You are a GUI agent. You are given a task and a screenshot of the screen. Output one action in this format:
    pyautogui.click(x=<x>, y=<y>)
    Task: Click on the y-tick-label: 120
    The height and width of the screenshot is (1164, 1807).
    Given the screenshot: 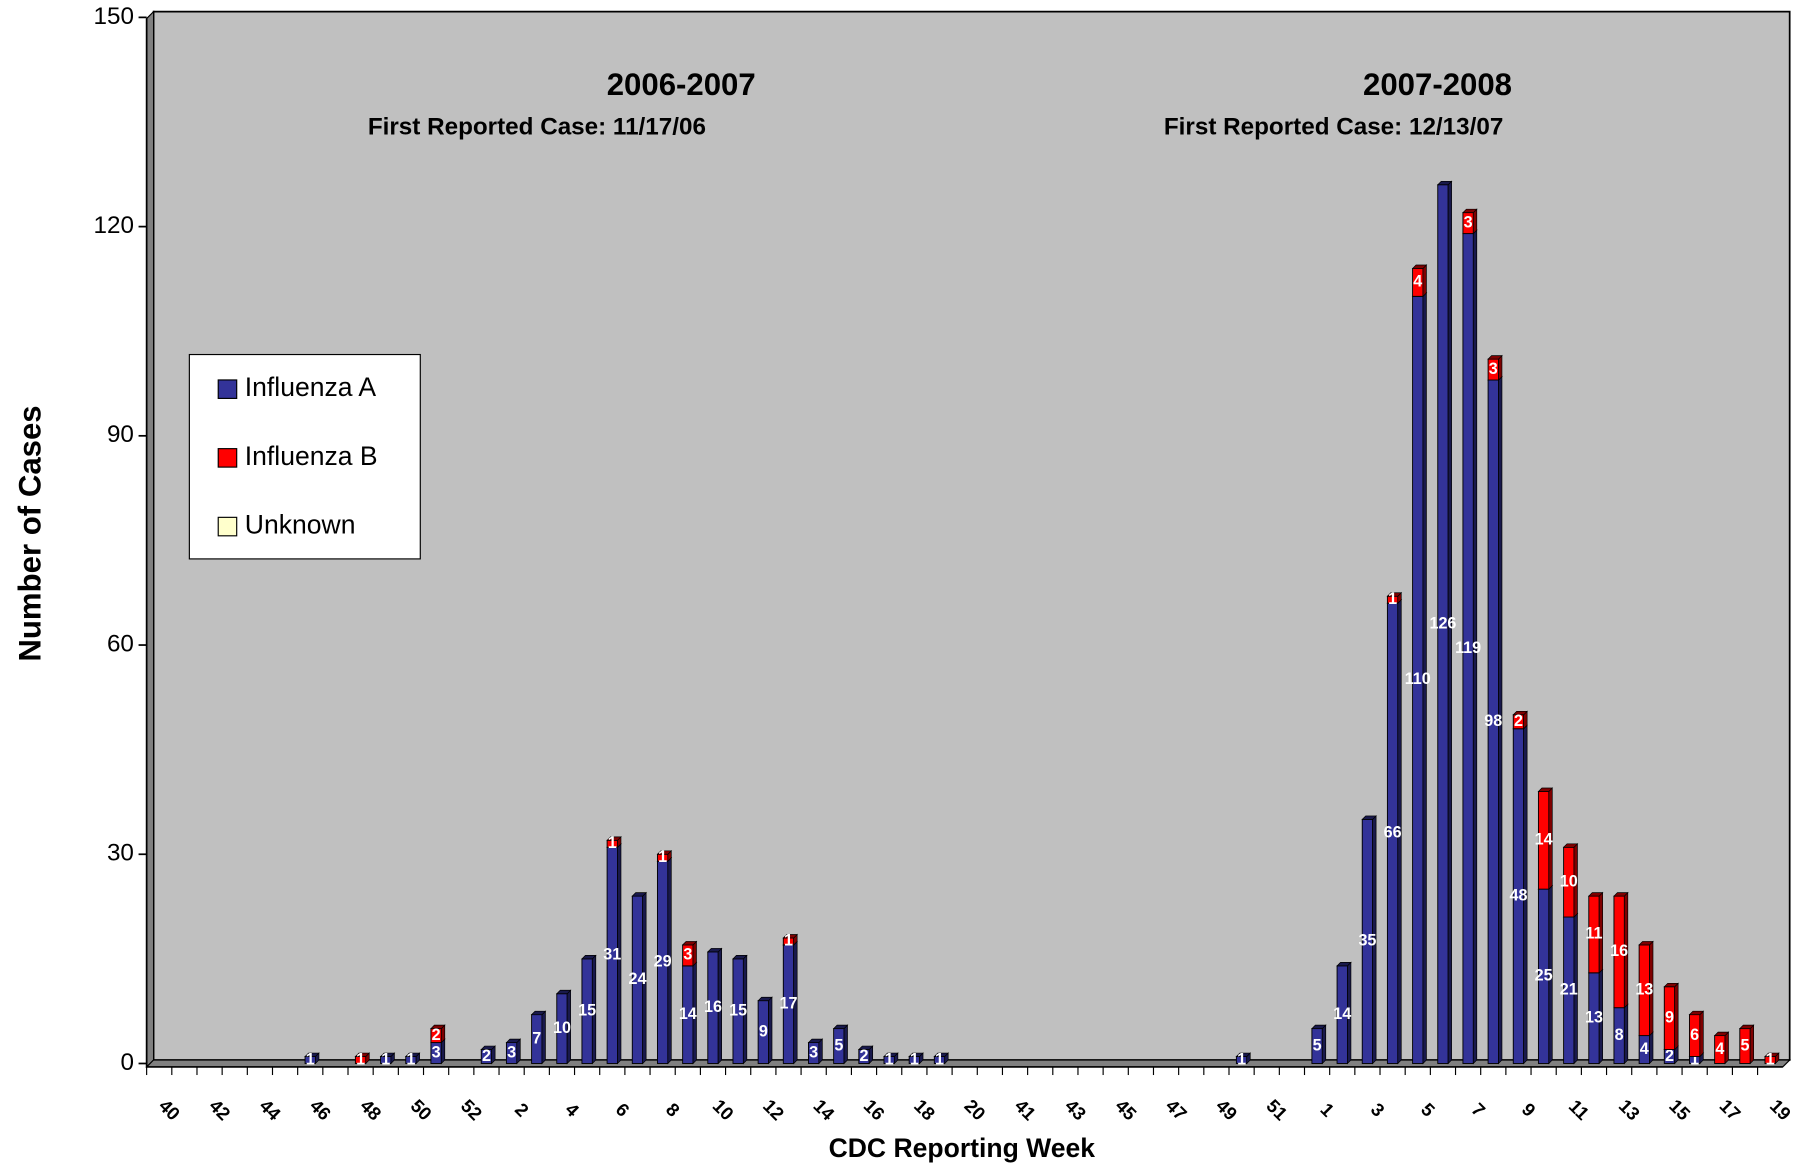 What is the action you would take?
    pyautogui.click(x=113, y=225)
    